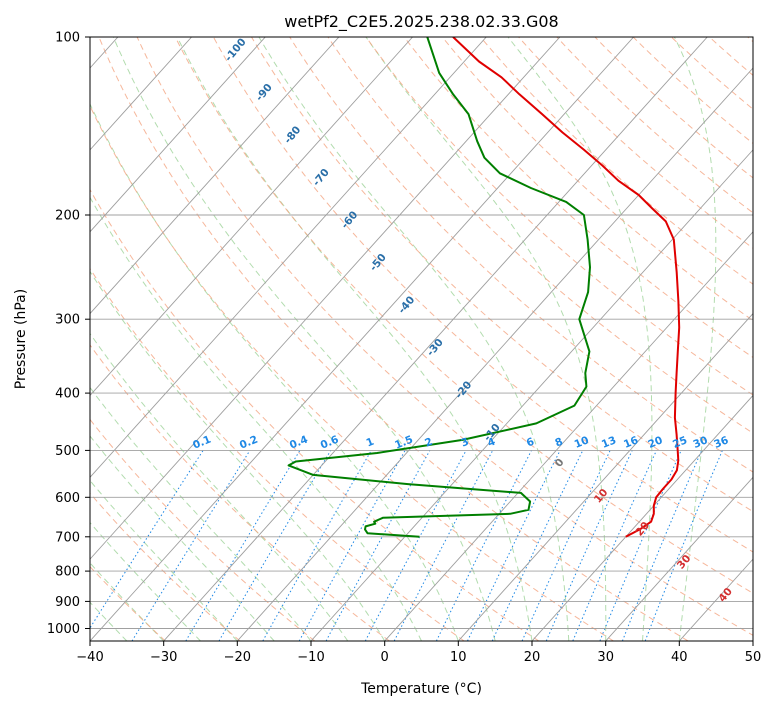  Describe the element at coordinates (63, 629) in the screenshot. I see `y-tick-label: 1000` at that location.